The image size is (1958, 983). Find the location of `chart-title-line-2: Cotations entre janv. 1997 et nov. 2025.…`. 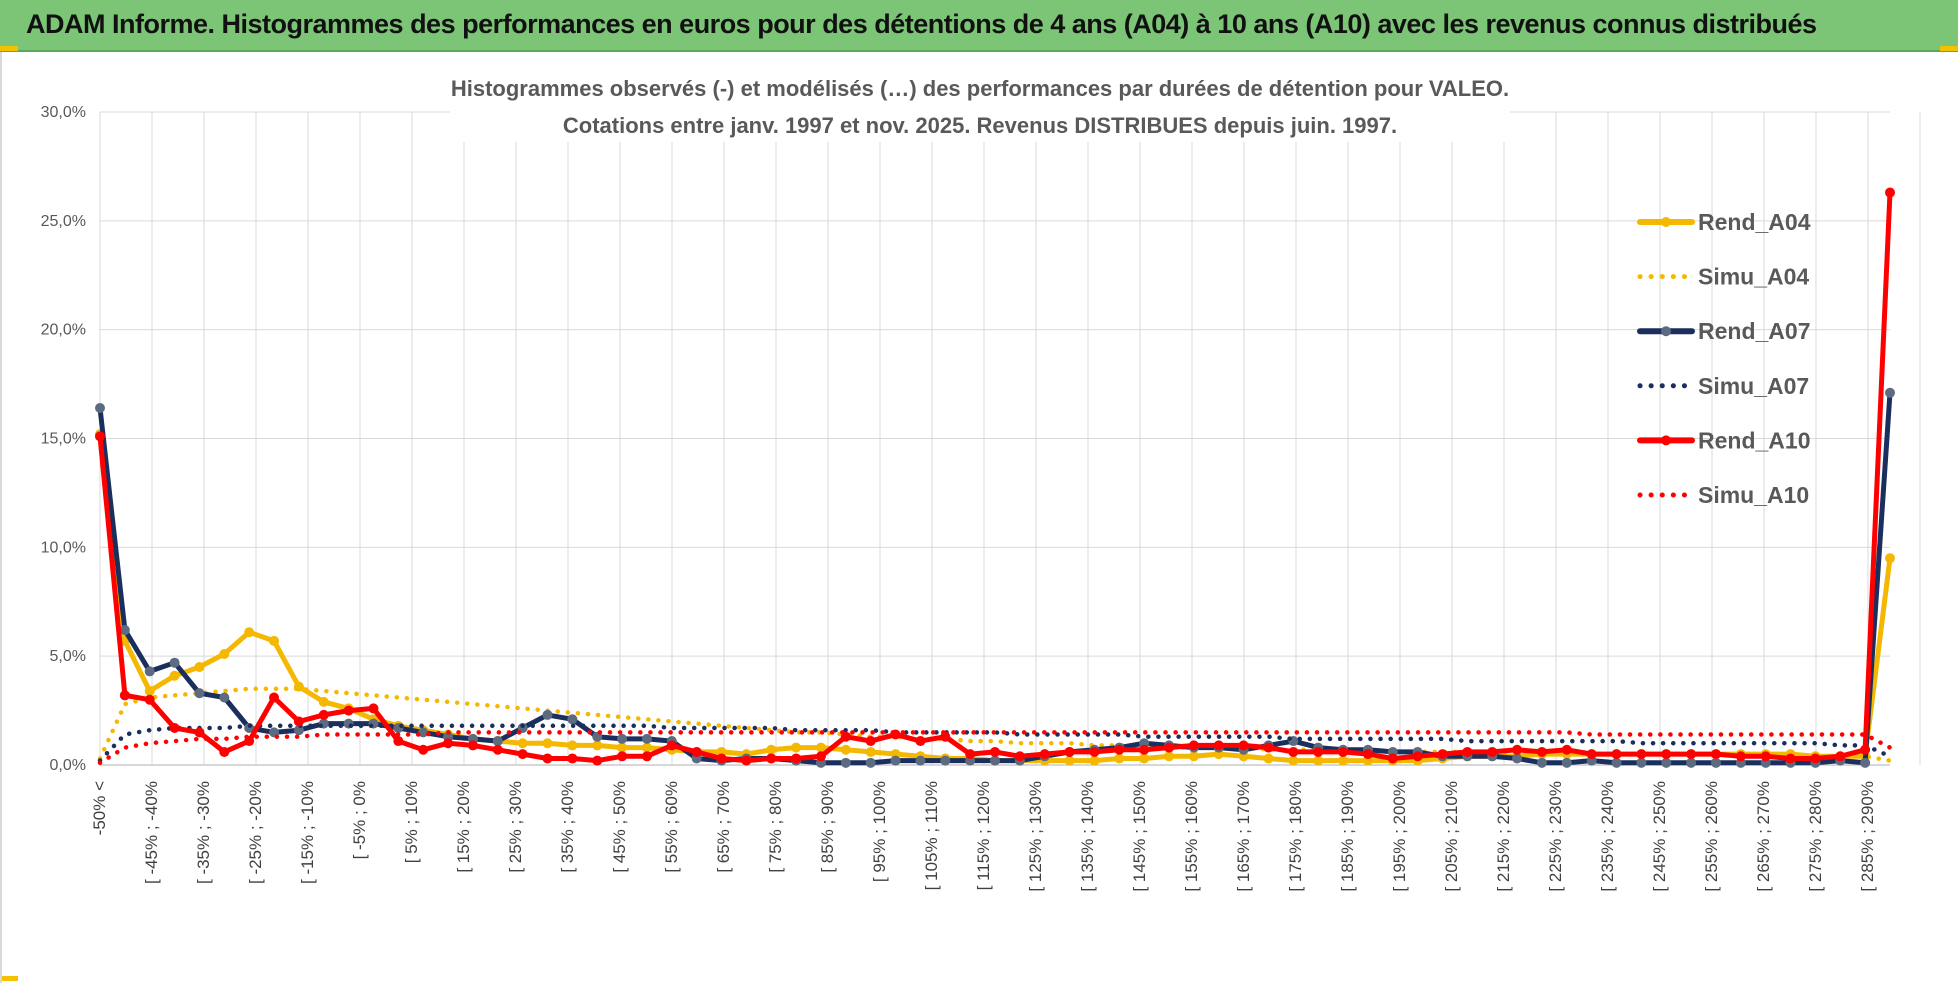

chart-title-line-2: Cotations entre janv. 1997 et nov. 2025.… is located at coordinates (980, 125).